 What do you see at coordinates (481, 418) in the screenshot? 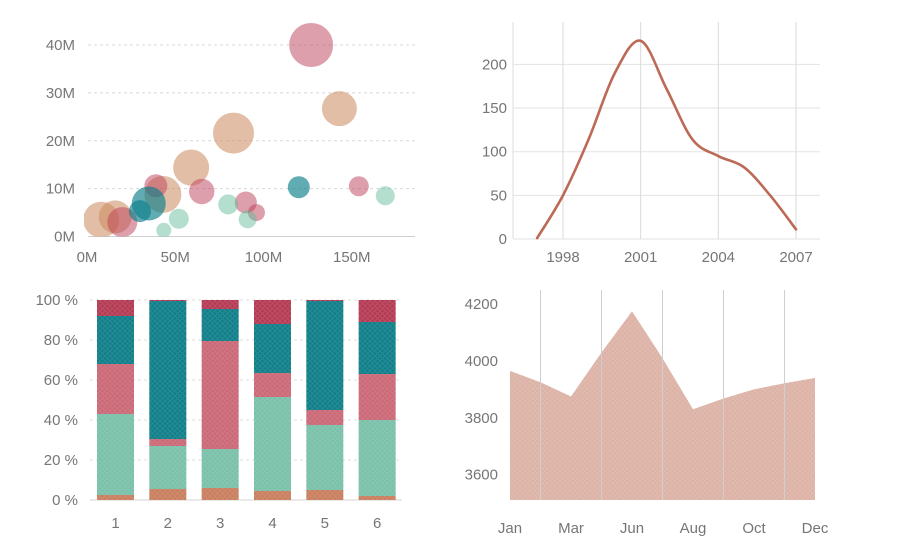
I see `y-axis-tick-label: 3800` at bounding box center [481, 418].